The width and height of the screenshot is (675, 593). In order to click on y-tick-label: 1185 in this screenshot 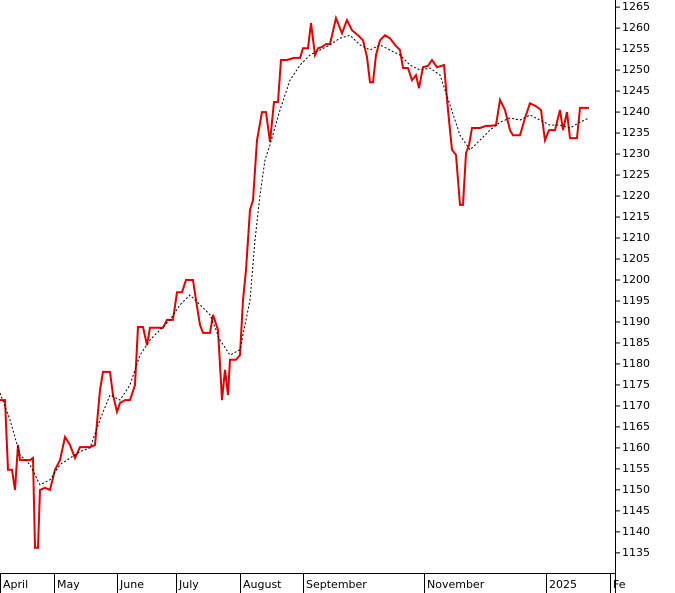, I will do `click(636, 342)`.